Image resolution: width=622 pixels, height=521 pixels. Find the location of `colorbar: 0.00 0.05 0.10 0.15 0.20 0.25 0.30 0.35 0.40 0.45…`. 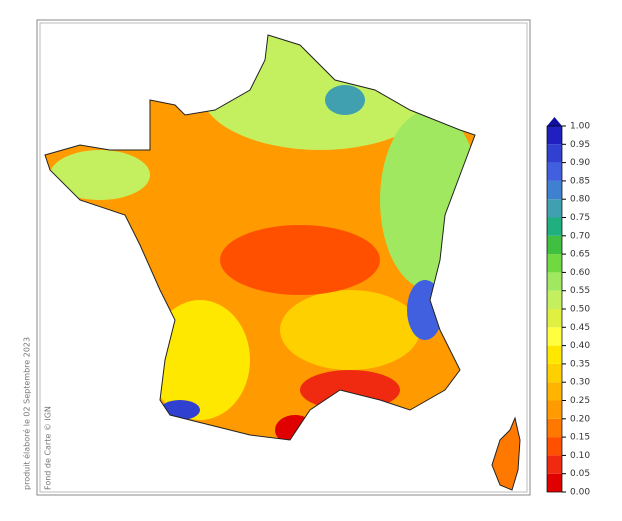

colorbar: 0.00 0.05 0.10 0.15 0.20 0.25 0.30 0.35 0.40 0.45… is located at coordinates (568, 307).